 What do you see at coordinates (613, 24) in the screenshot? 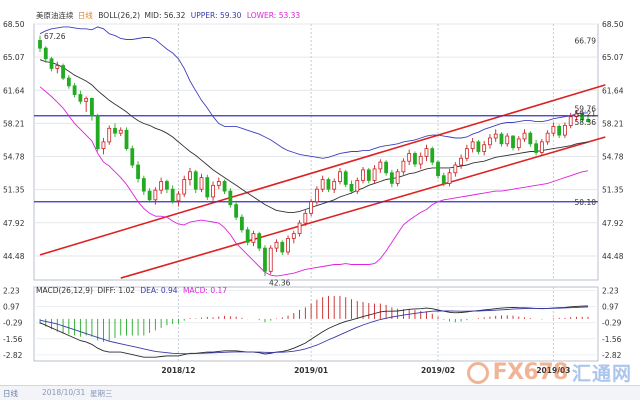
I see `y-tick-label-right: 68.50` at bounding box center [613, 24].